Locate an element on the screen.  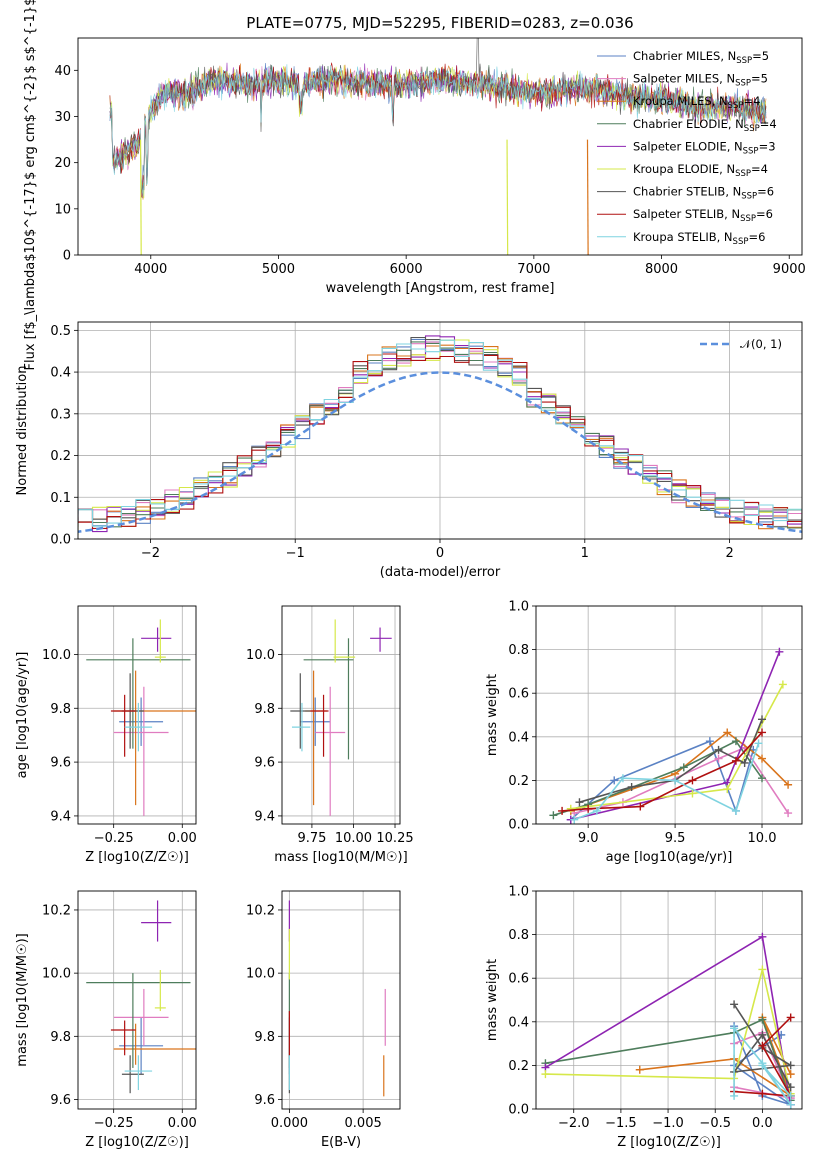
spectrum-gap-kroupa-elodie is located at coordinates (507, 197).